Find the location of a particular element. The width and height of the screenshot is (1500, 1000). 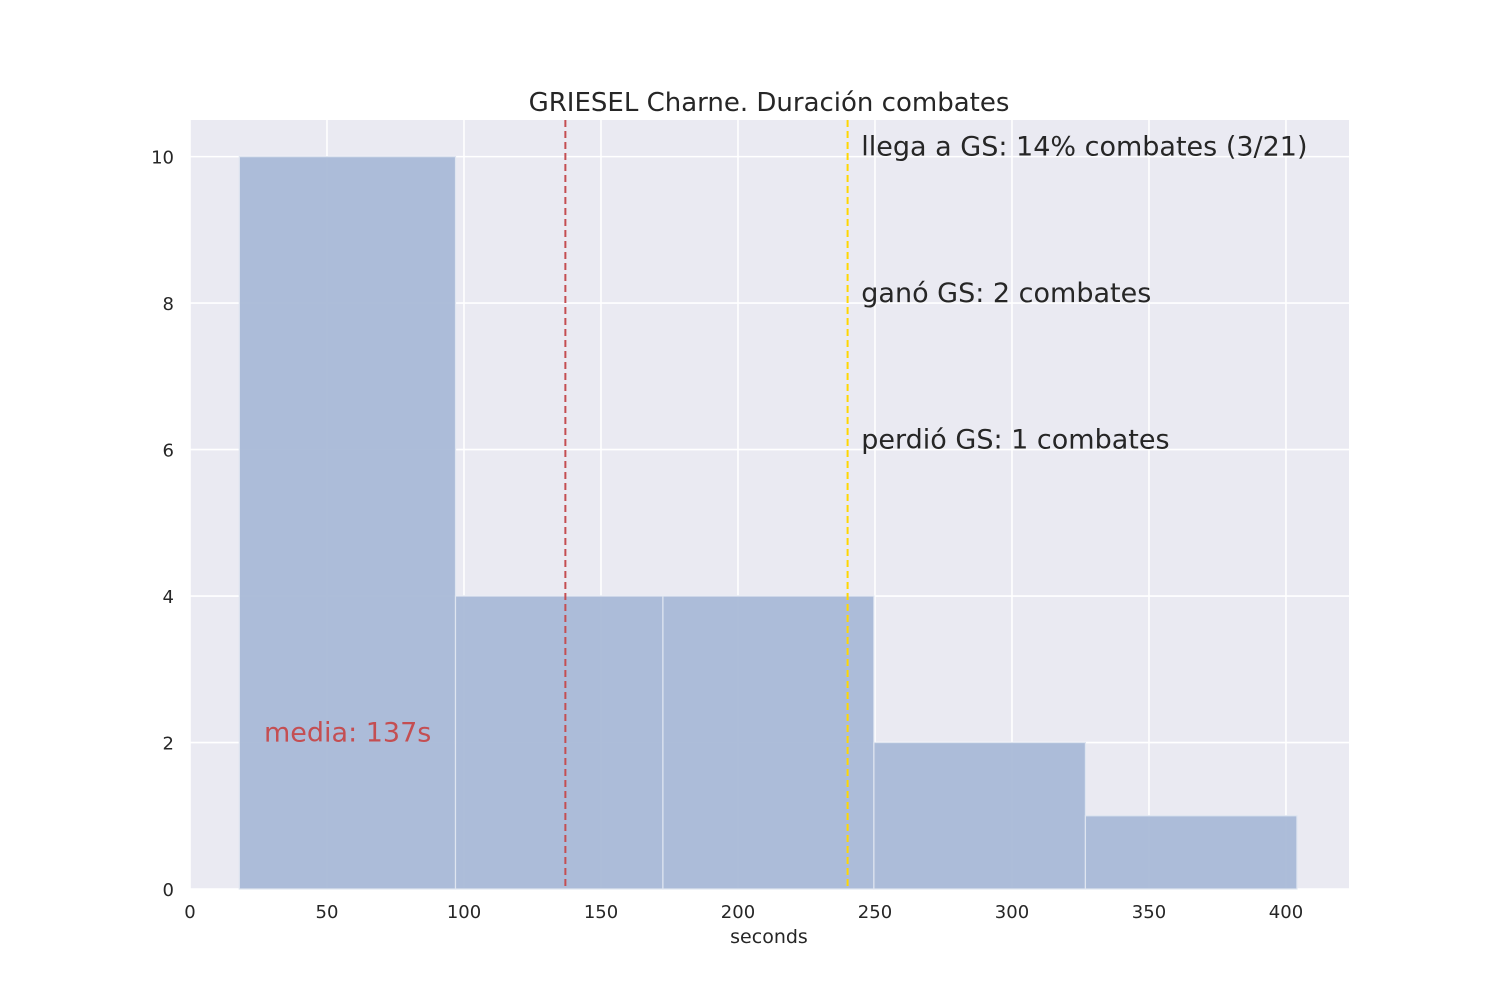

annotation-text: ganó GS: 2 combates is located at coordinates (1006, 293).